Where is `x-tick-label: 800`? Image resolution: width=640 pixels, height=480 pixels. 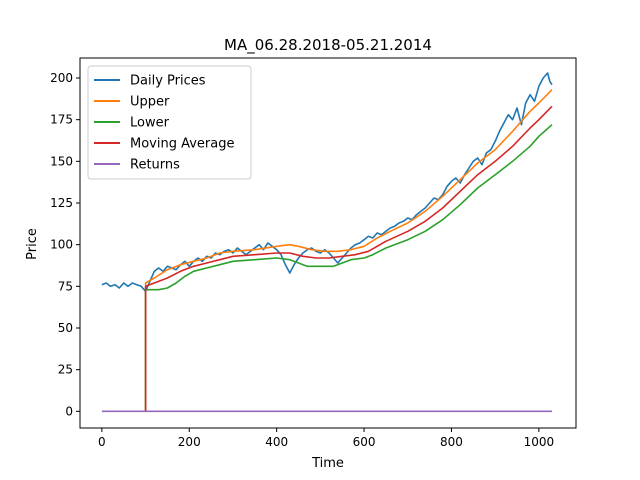 x-tick-label: 800 is located at coordinates (451, 442).